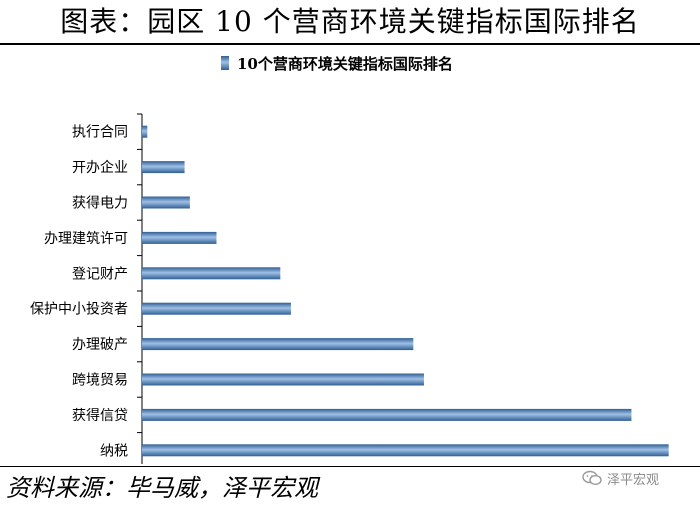 The height and width of the screenshot is (507, 700). What do you see at coordinates (114, 451) in the screenshot?
I see `category-label: 纳税` at bounding box center [114, 451].